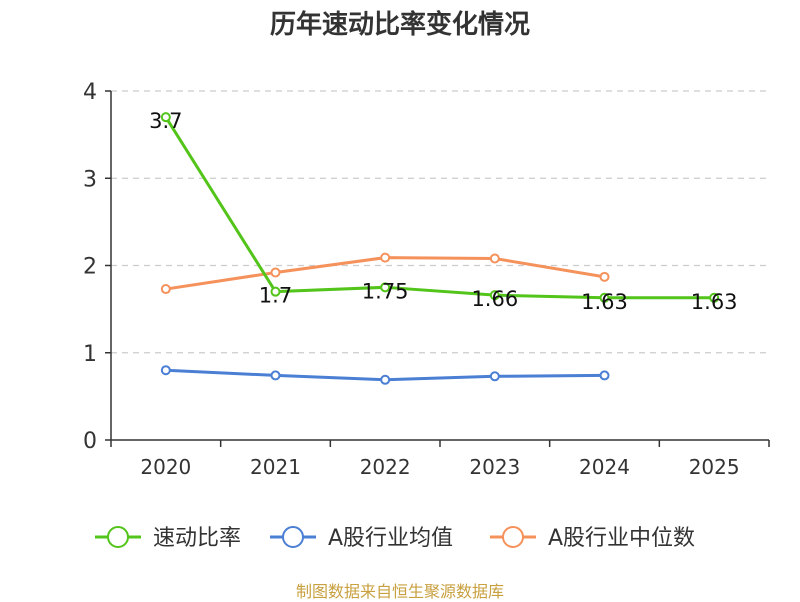  I want to click on y-tick-label: 0, so click(90, 441).